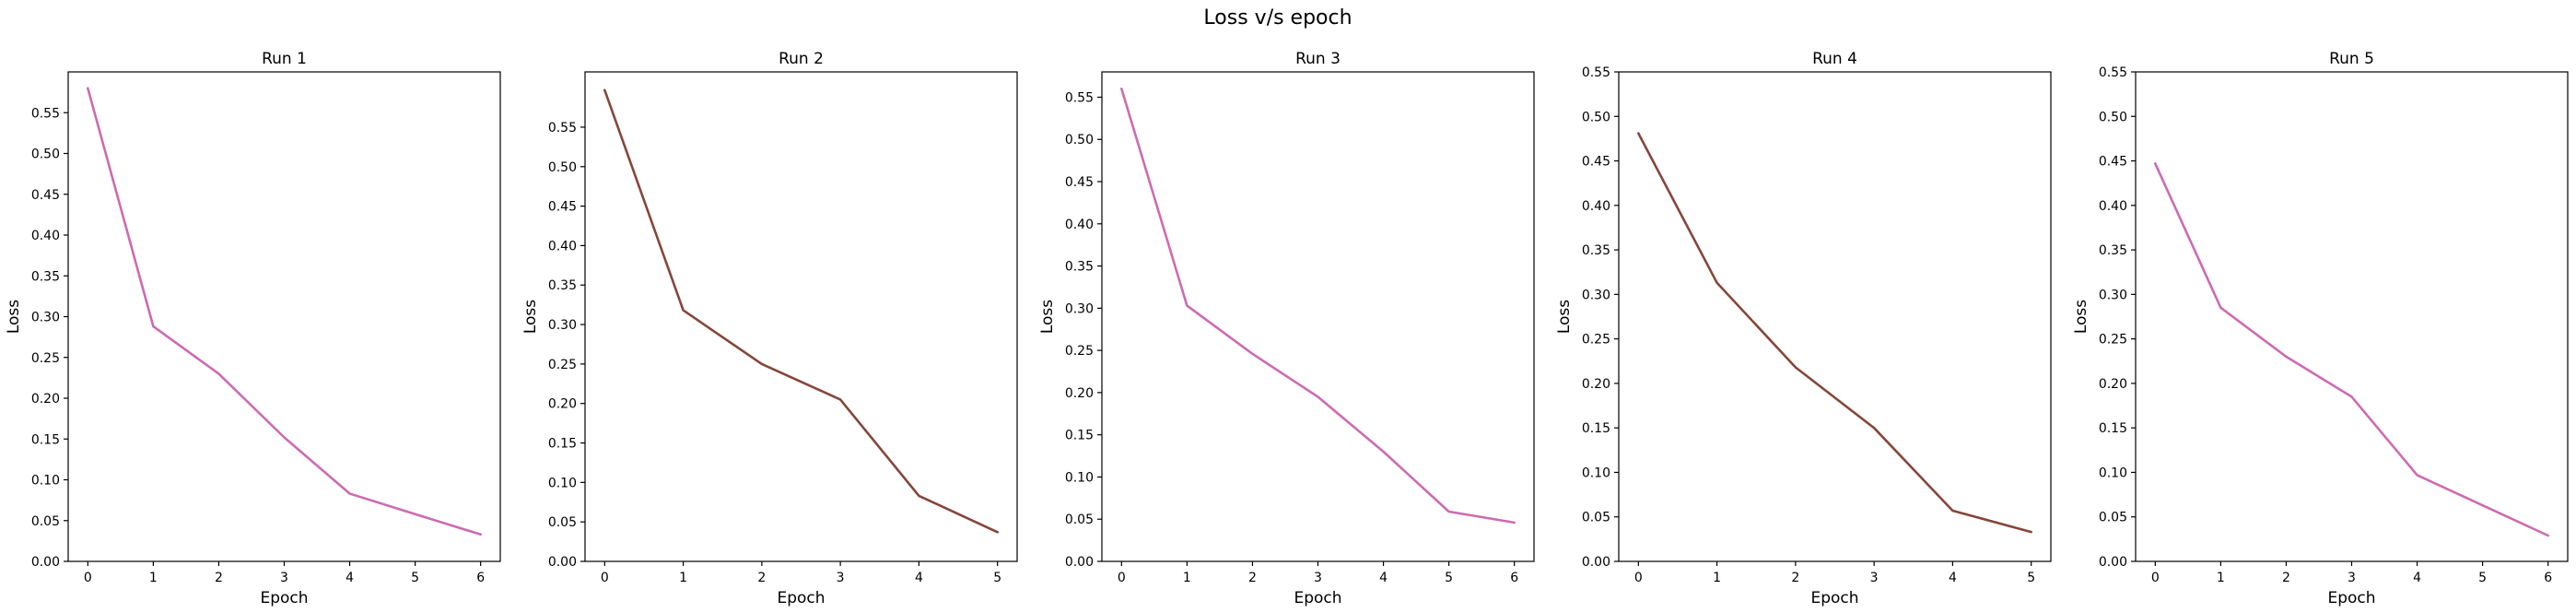 The width and height of the screenshot is (2576, 613). What do you see at coordinates (1834, 59) in the screenshot?
I see `subplot-title: Run 4` at bounding box center [1834, 59].